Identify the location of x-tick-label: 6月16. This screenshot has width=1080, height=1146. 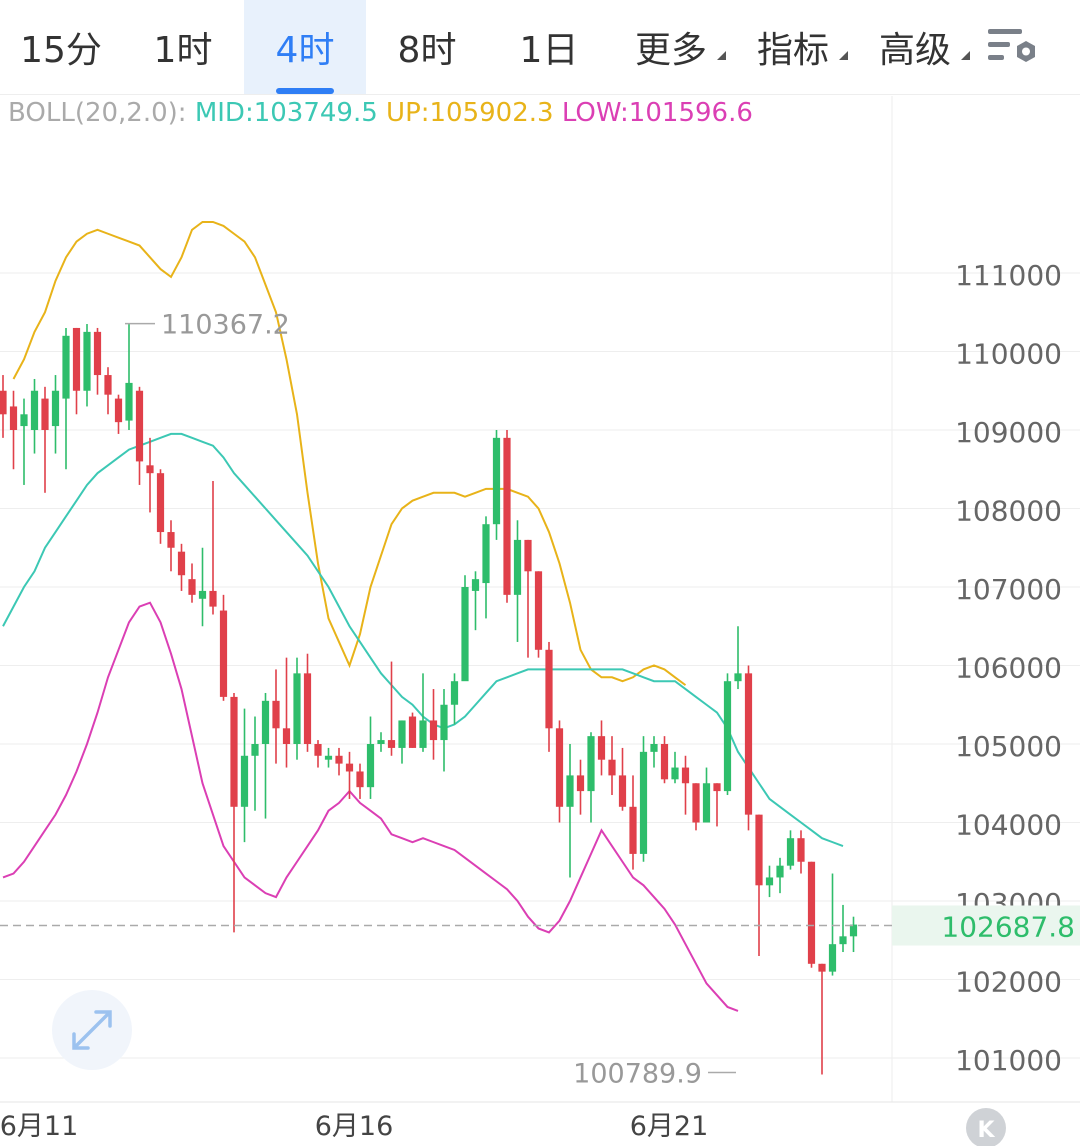
(354, 1126).